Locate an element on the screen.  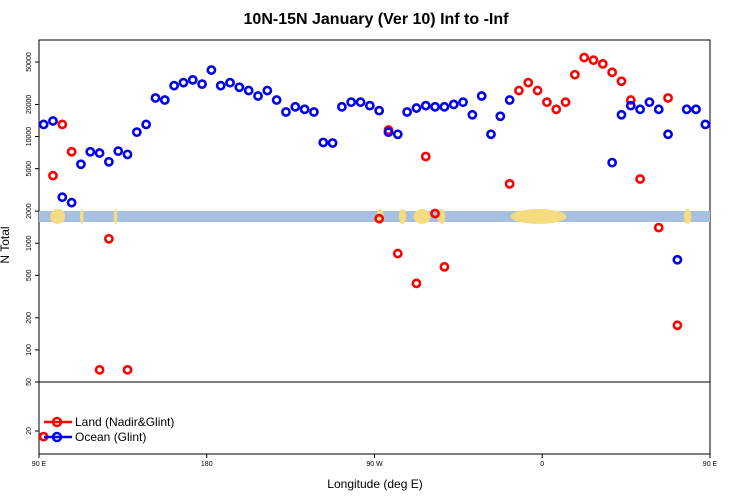
y-axis-lower: 20 is located at coordinates (32, 431).